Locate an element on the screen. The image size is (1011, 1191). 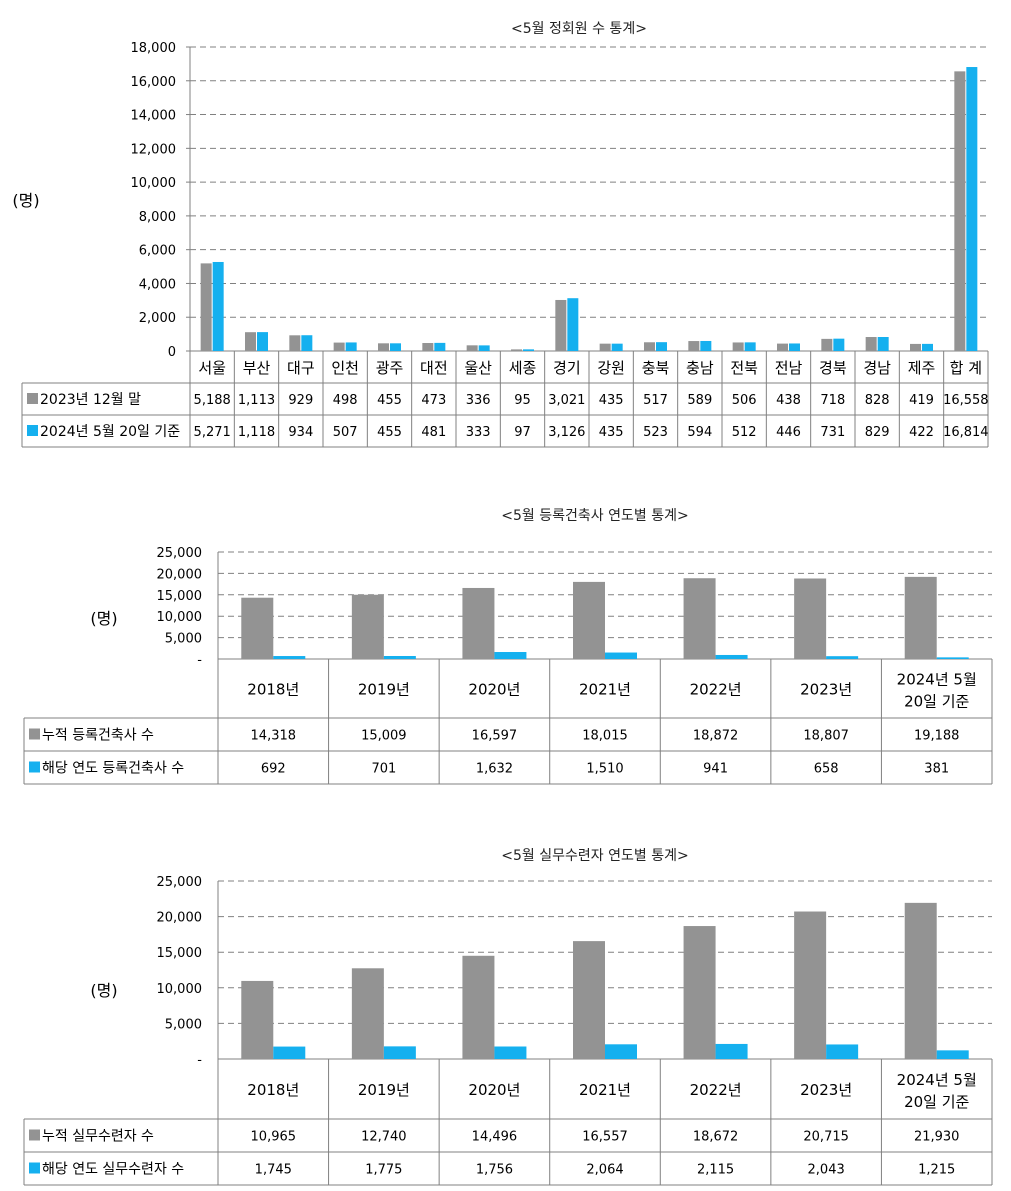
category-label: 인천 is located at coordinates (345, 368).